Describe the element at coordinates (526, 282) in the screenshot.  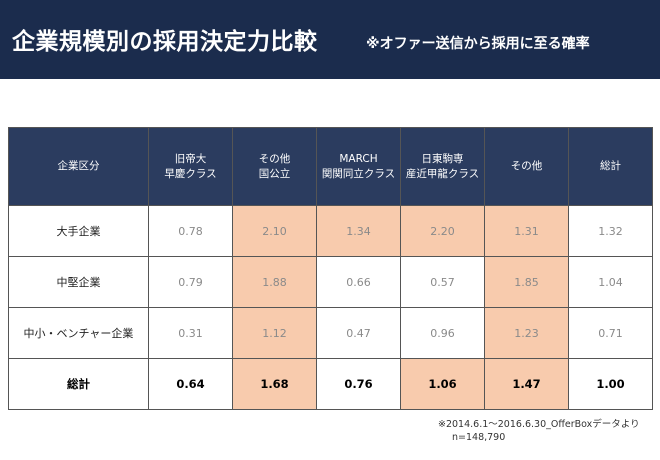
I see `table-cell: 1.85` at that location.